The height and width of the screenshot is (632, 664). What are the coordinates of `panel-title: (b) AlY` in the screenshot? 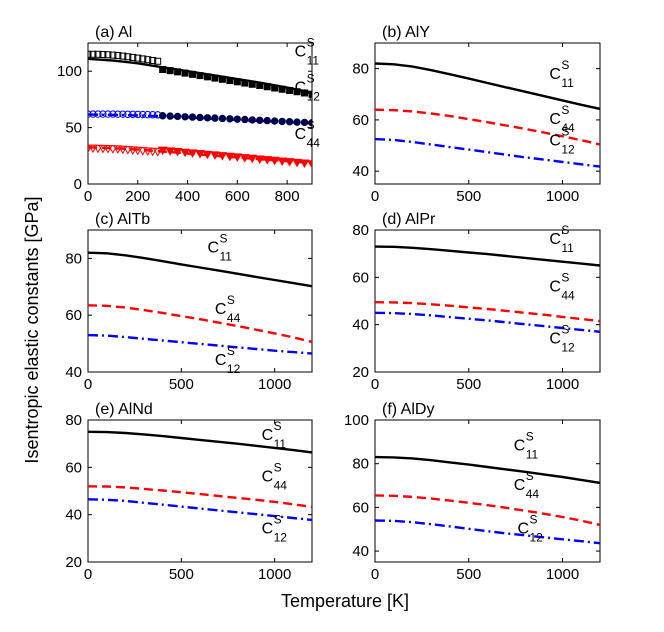 It's located at (406, 32).